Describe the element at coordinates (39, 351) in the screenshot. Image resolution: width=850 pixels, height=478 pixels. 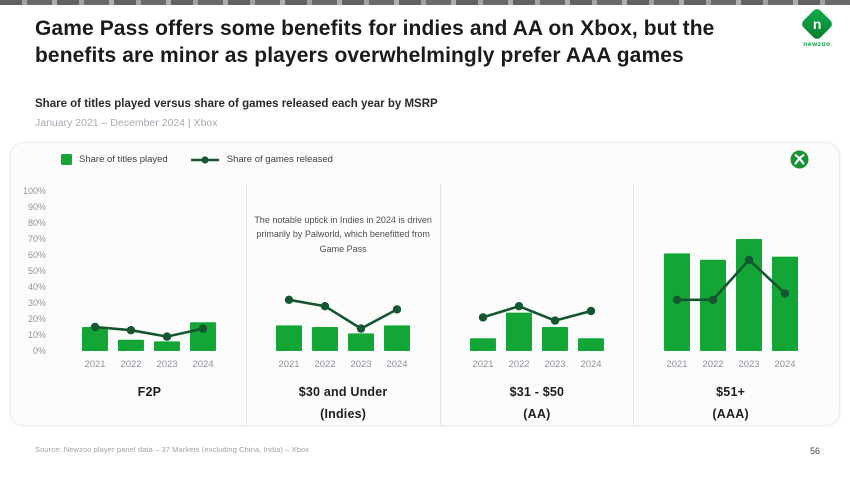
I see `y-axis-tick: 0%` at that location.